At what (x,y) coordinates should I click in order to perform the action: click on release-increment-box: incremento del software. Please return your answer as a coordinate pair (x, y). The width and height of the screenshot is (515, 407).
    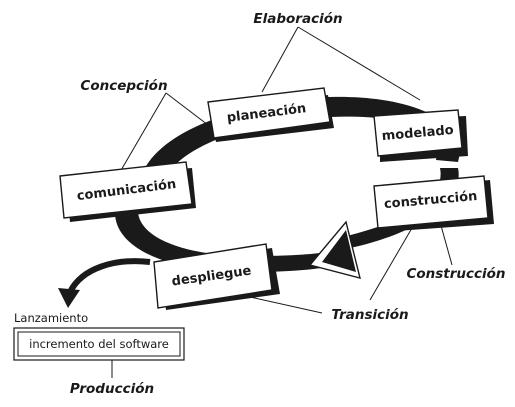
    Looking at the image, I should click on (99, 344).